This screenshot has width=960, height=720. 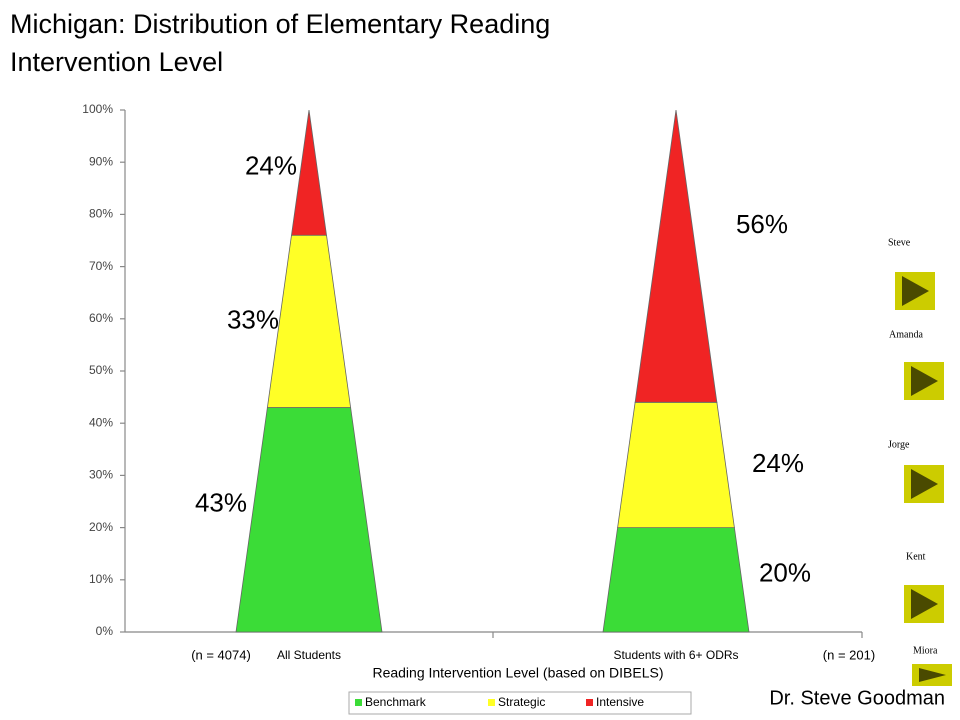 What do you see at coordinates (101, 527) in the screenshot?
I see `y-tick-label: 20%` at bounding box center [101, 527].